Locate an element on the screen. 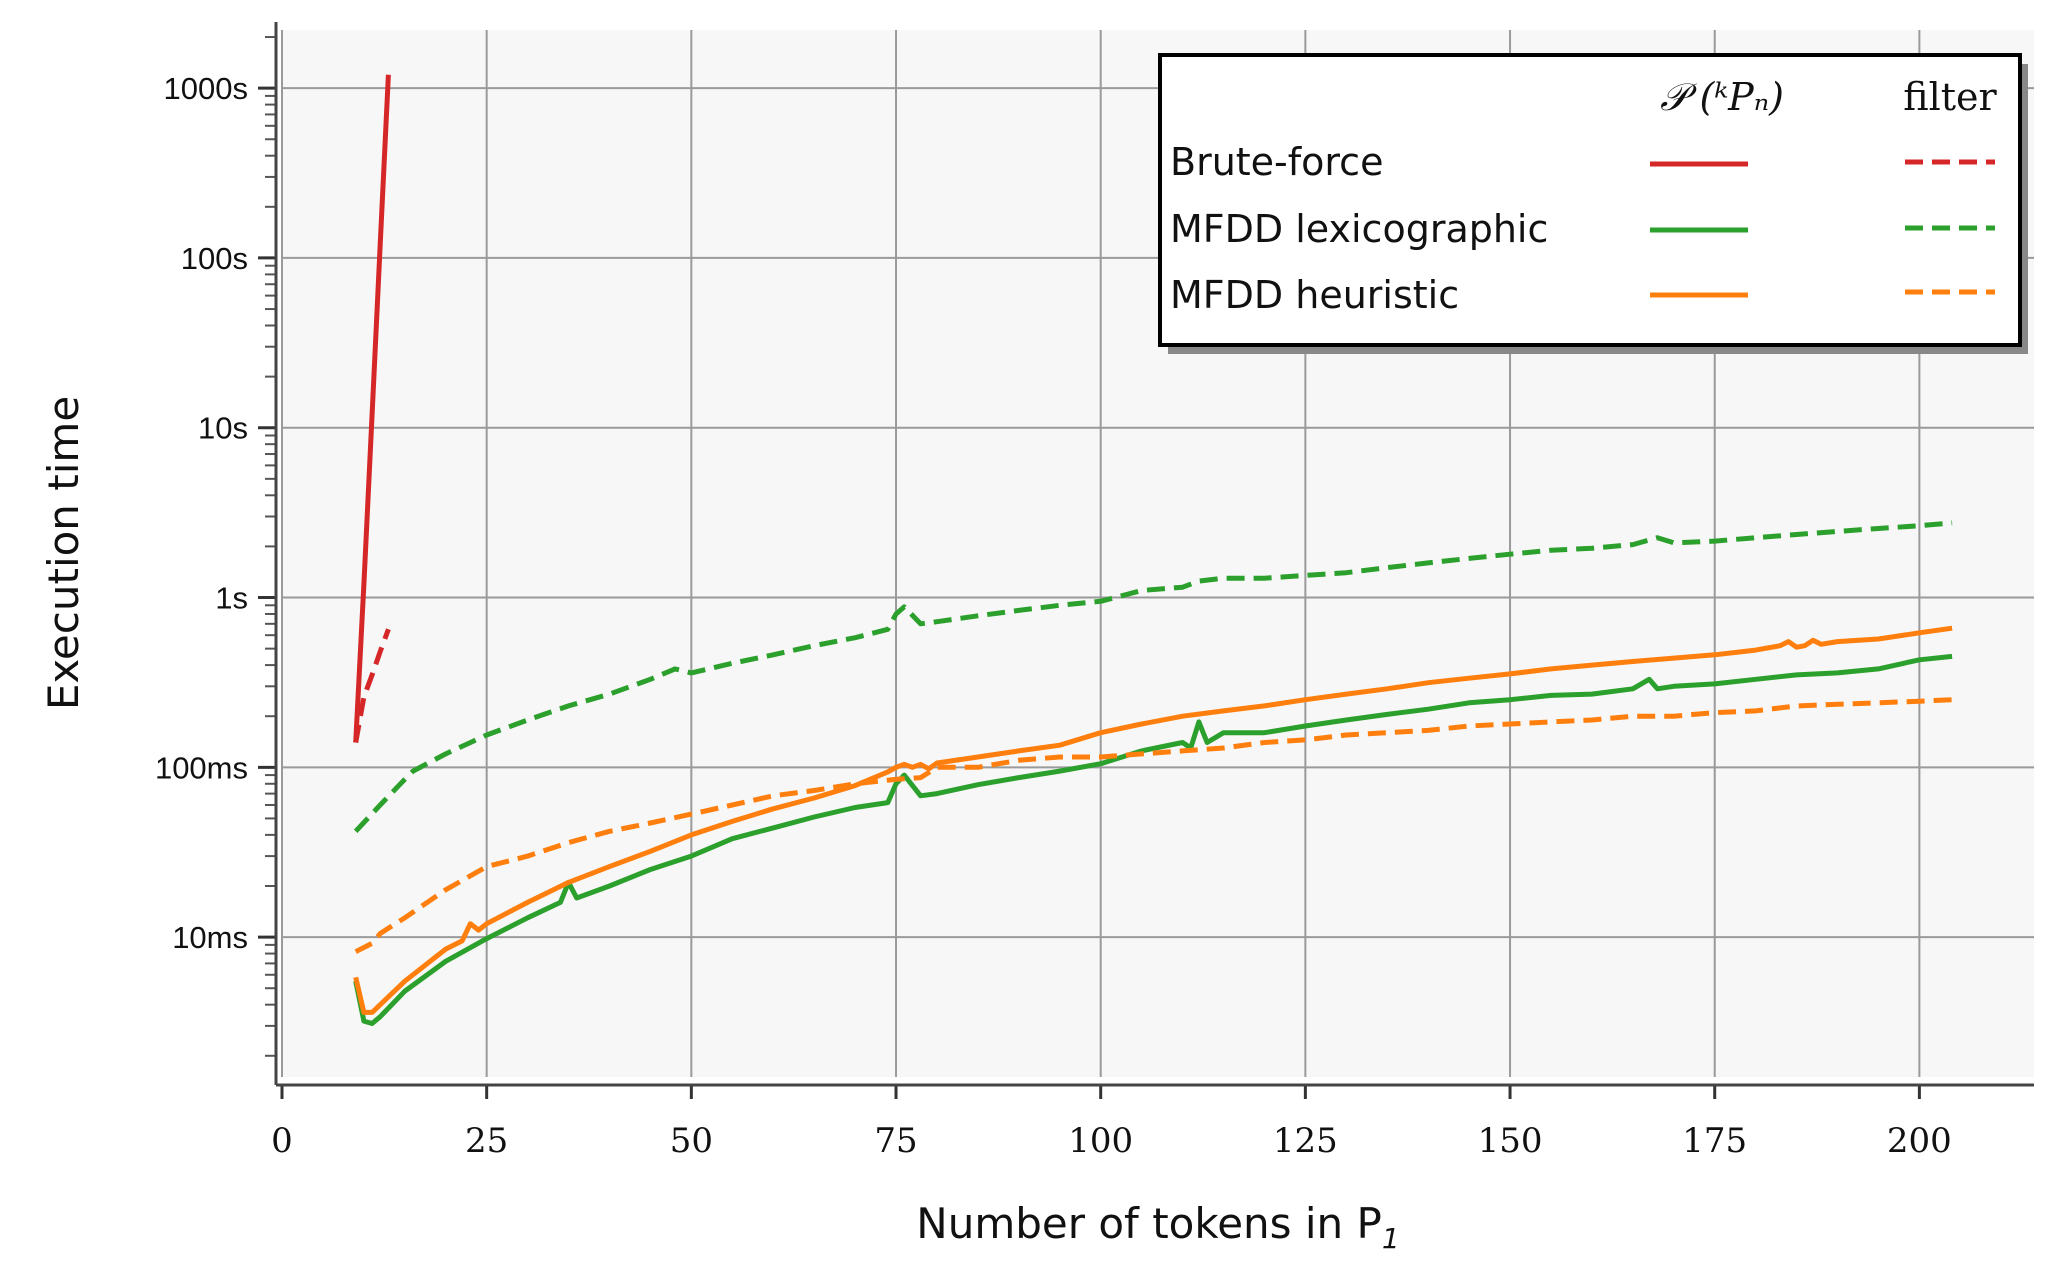 The image size is (2066, 1279). series-brute-force-P is located at coordinates (372, 408).